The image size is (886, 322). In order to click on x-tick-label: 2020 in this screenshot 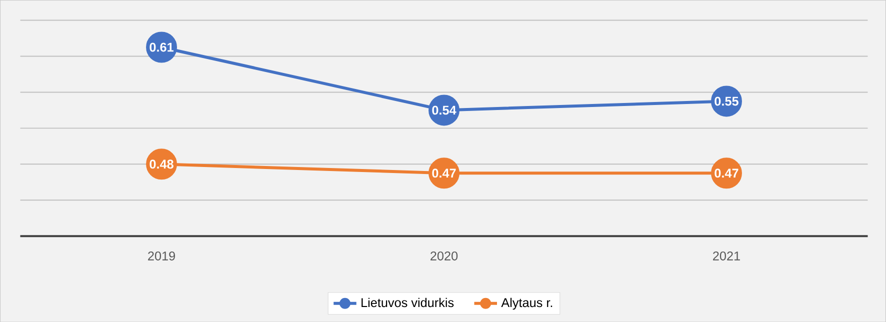, I will do `click(444, 255)`.